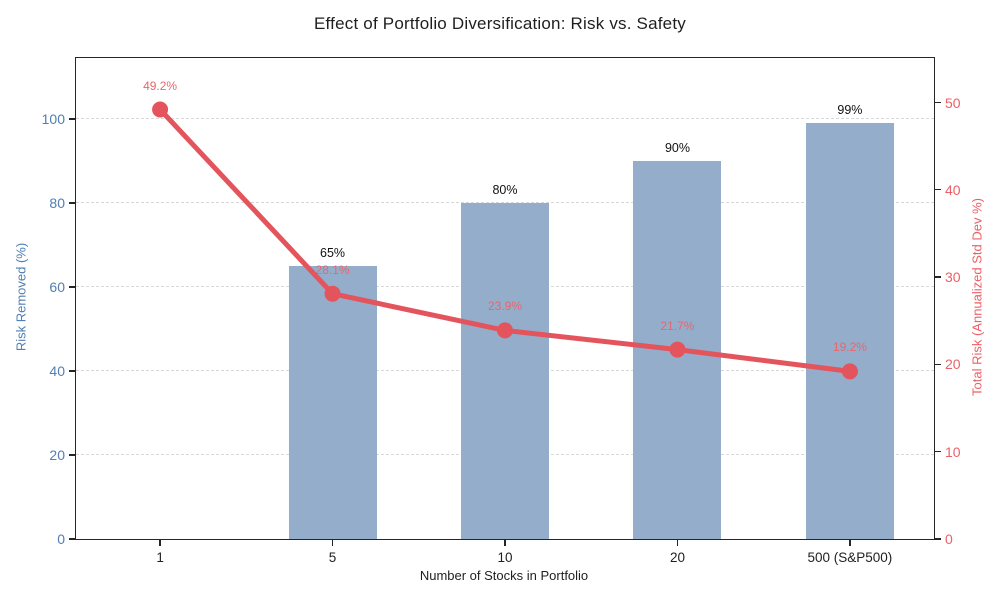 The width and height of the screenshot is (1000, 600). What do you see at coordinates (505, 306) in the screenshot?
I see `line-point-label: 23.9%` at bounding box center [505, 306].